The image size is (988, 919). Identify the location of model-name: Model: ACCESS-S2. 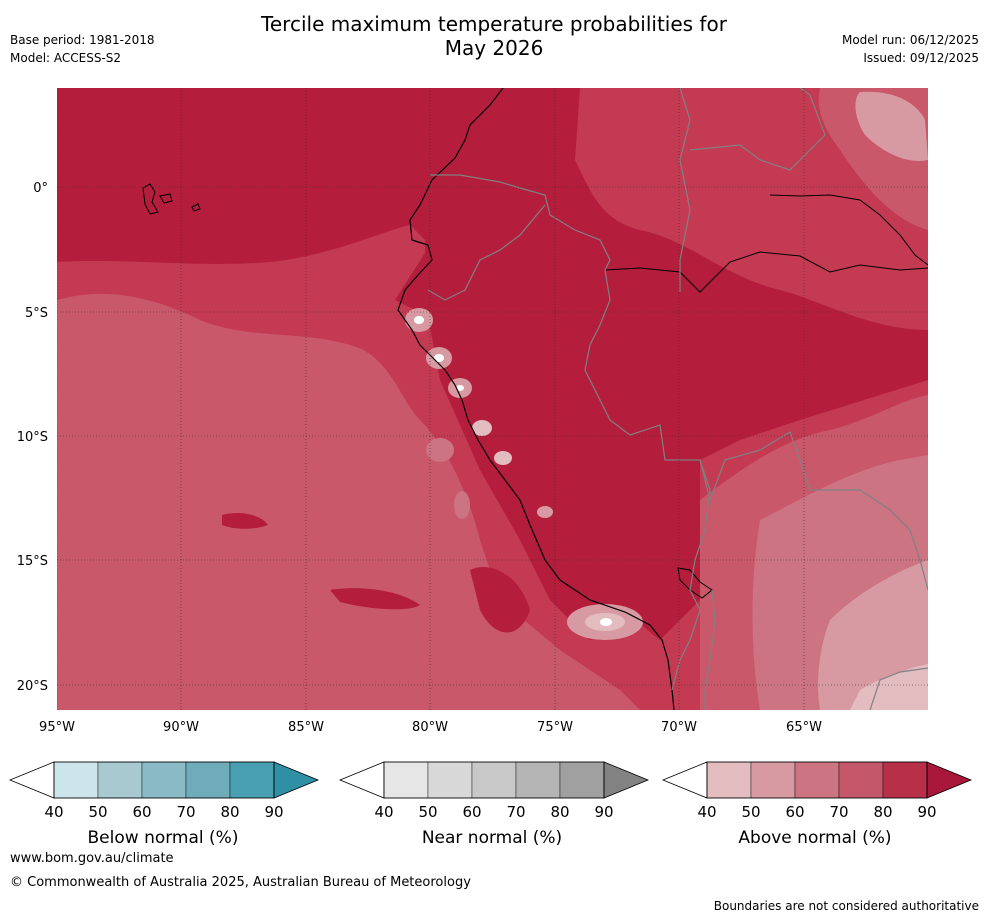
(66, 58).